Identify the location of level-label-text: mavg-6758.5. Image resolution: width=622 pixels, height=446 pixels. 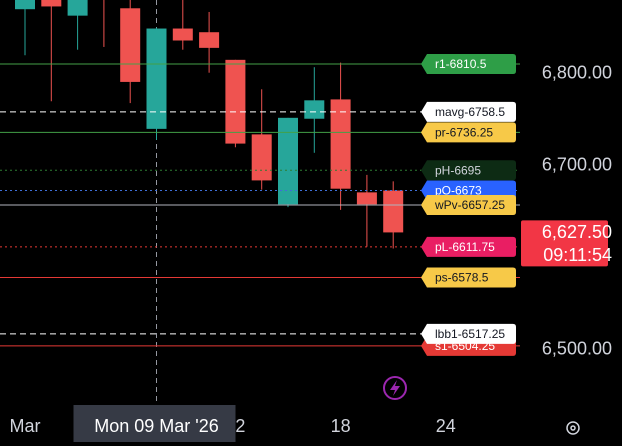
(470, 112).